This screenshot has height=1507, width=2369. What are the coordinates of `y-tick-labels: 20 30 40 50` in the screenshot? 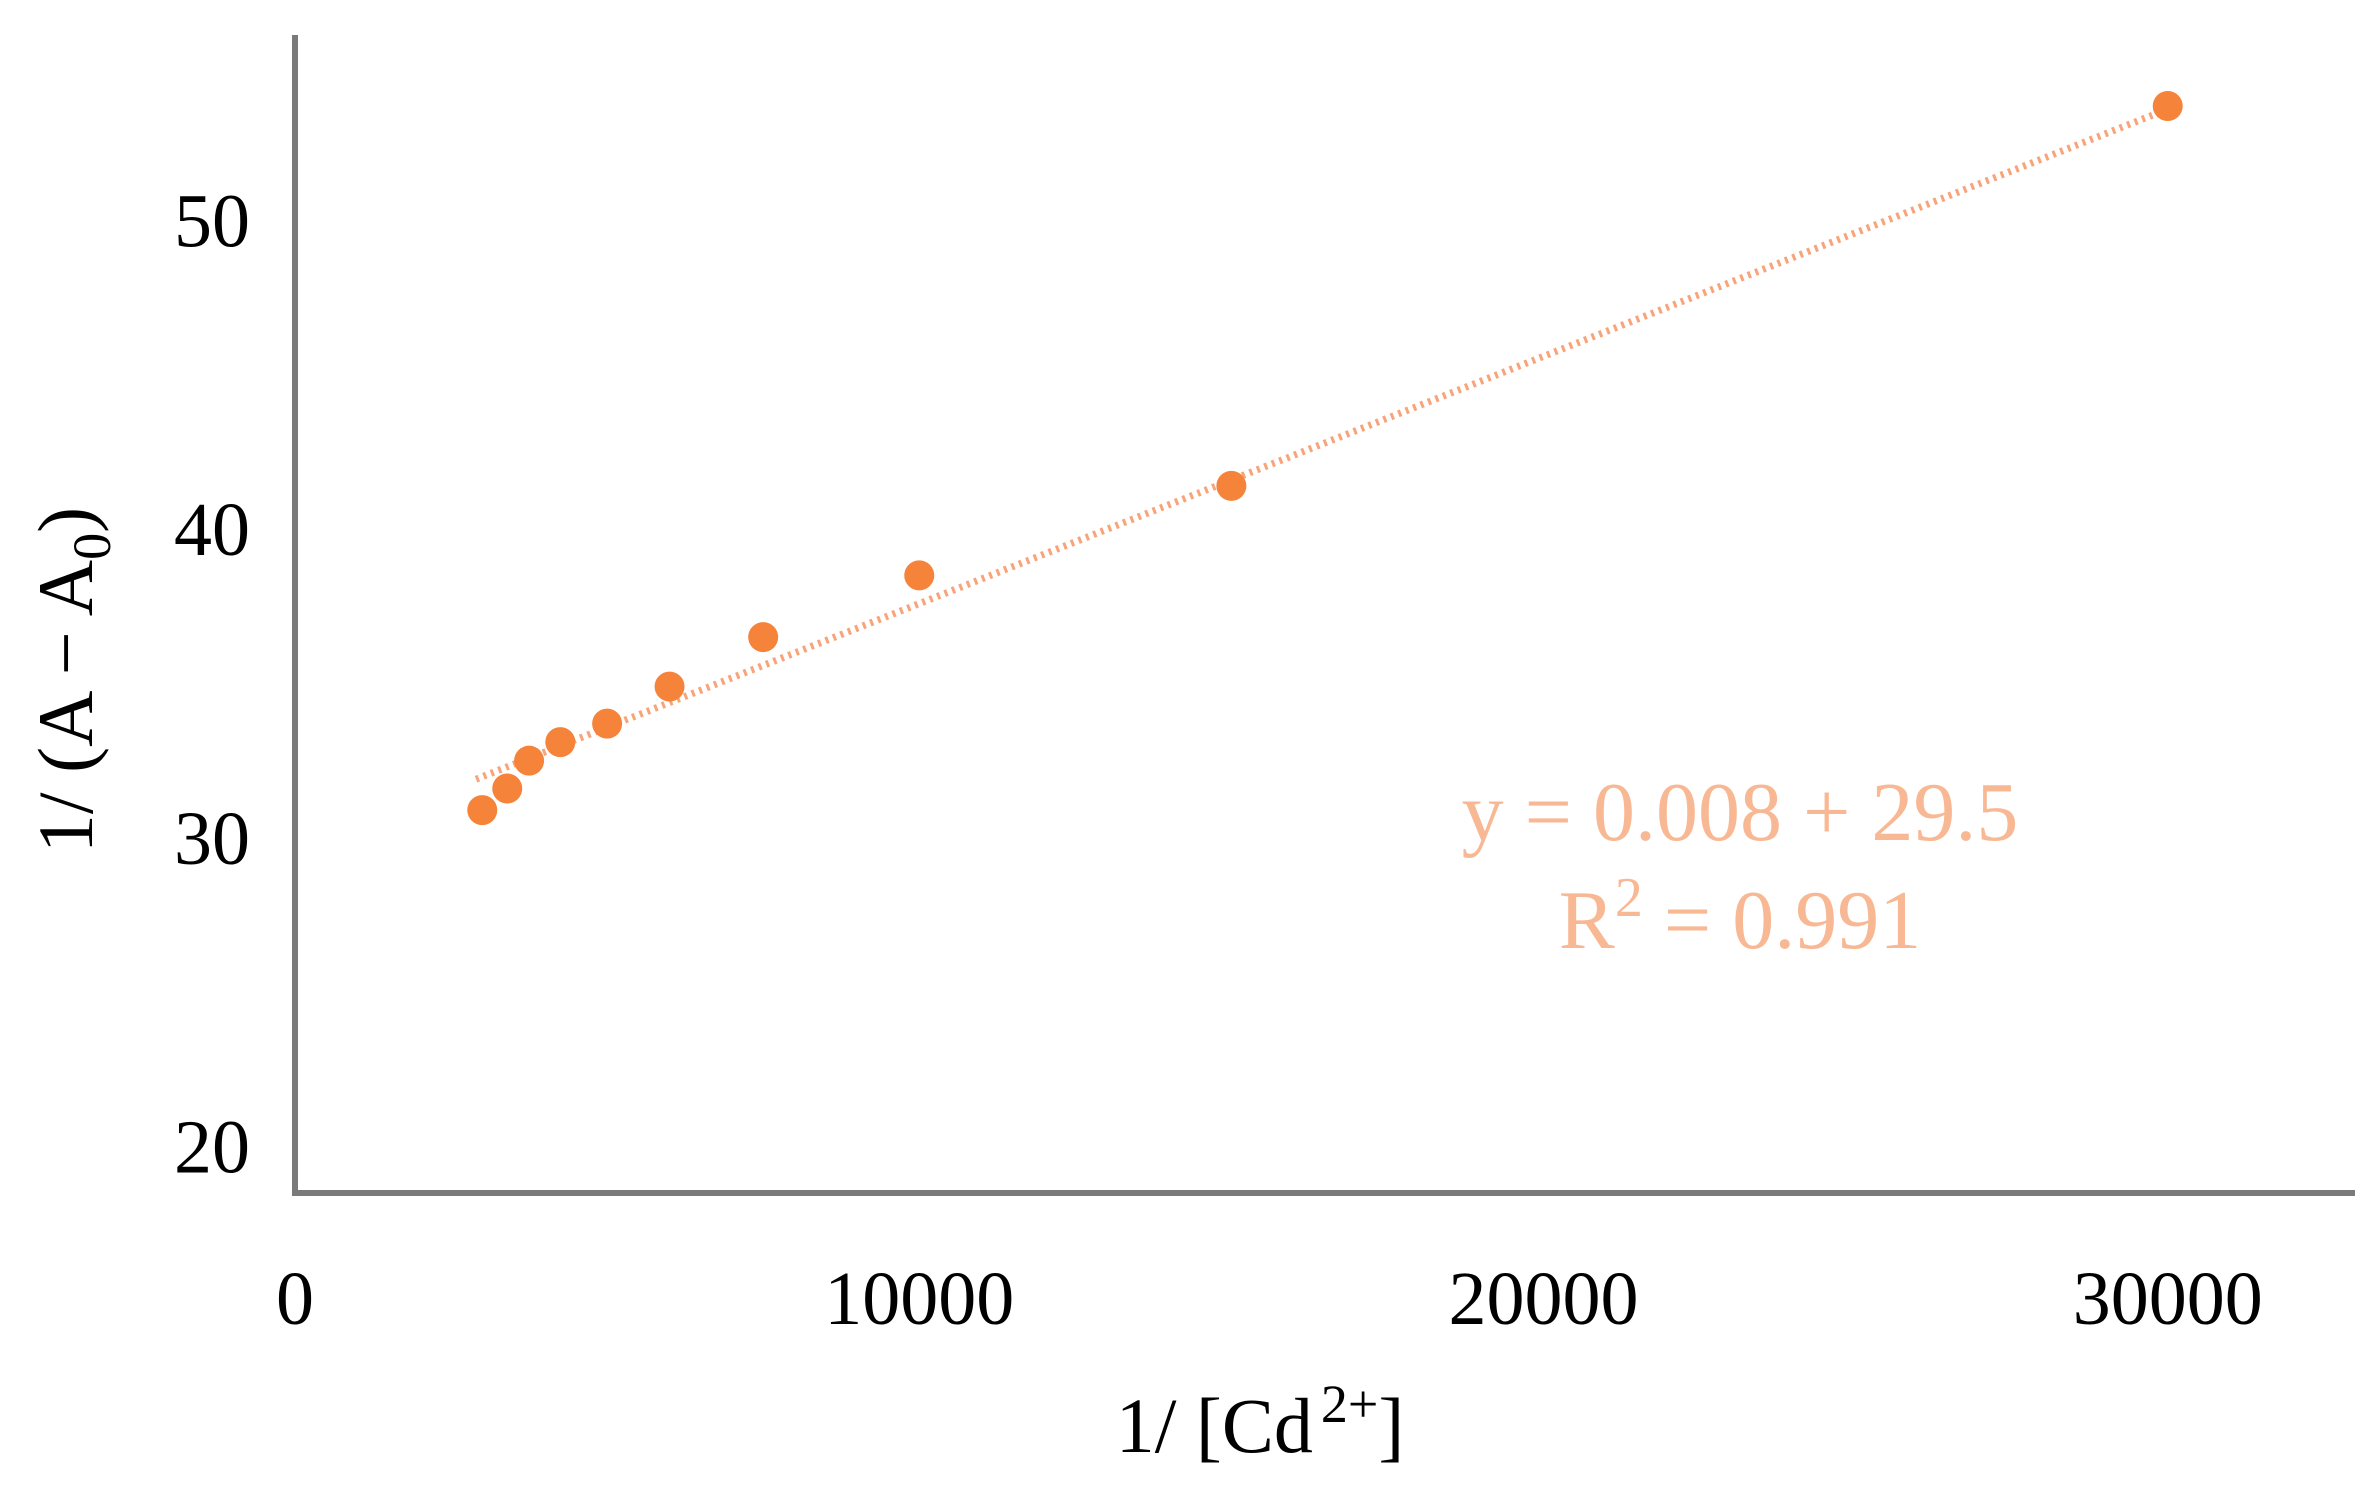 It's located at (212, 684).